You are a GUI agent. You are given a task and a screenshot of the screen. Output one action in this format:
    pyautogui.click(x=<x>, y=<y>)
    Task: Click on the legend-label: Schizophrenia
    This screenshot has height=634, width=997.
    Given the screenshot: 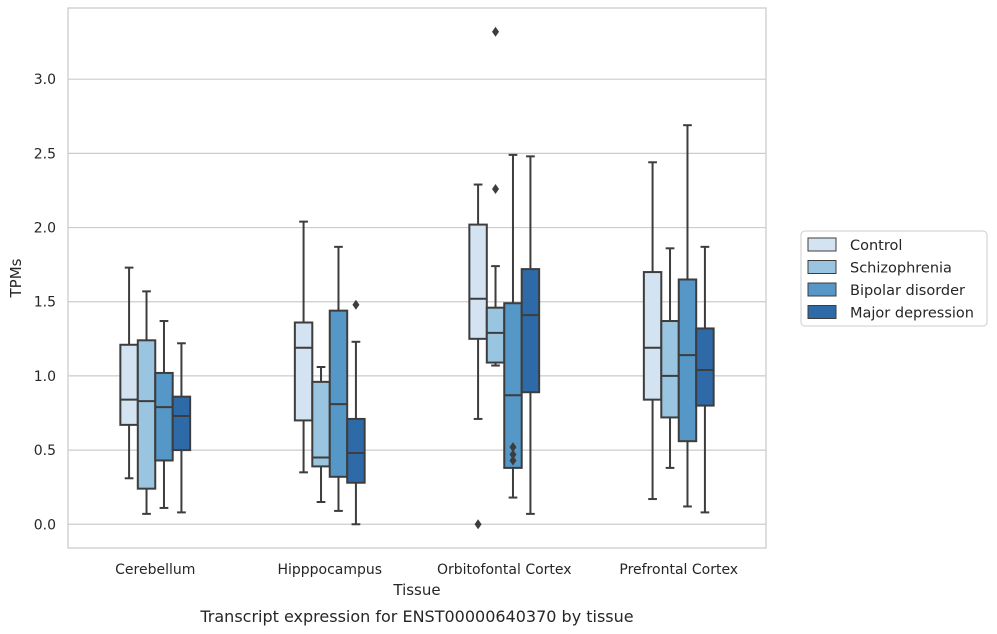 What is the action you would take?
    pyautogui.click(x=901, y=269)
    